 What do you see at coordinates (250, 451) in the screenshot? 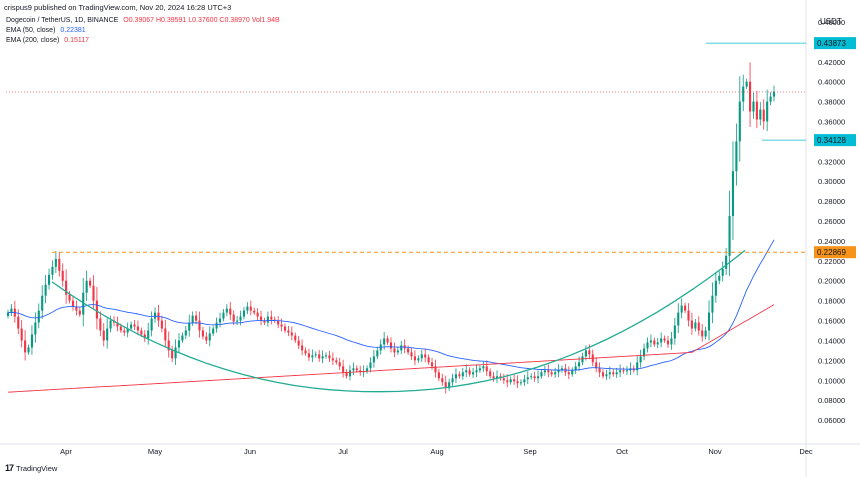
I see `x-tick-label: Jun` at bounding box center [250, 451].